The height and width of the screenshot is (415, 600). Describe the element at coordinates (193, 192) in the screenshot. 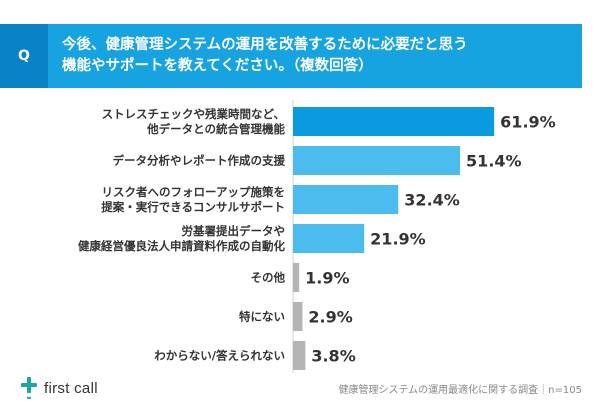

I see `category-label-2-0: リスク者へのフォローアップ施策を` at that location.